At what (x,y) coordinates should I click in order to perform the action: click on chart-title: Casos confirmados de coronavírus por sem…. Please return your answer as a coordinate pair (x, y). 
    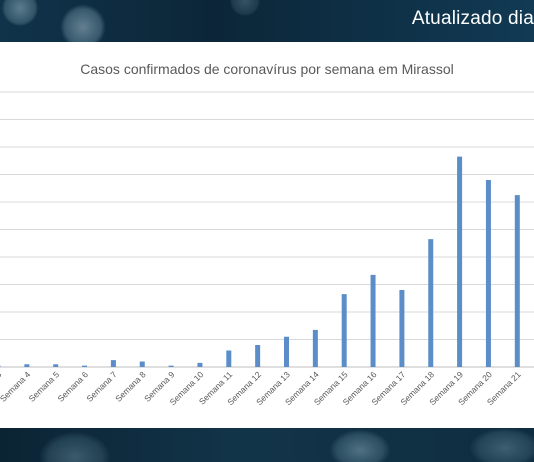
    Looking at the image, I should click on (267, 69).